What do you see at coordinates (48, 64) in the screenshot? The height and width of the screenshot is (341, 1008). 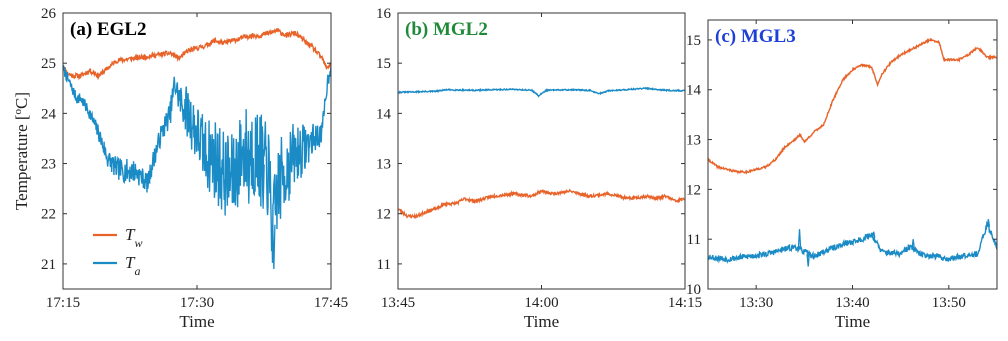 I see `y-tick-label: 25` at bounding box center [48, 64].